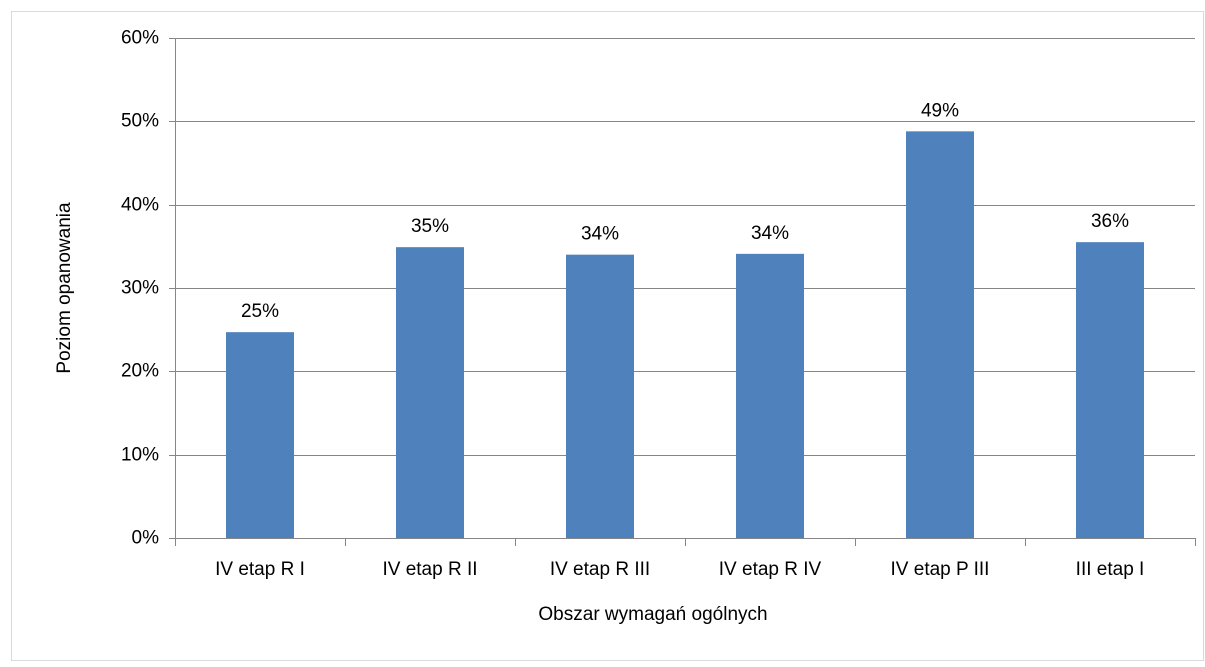 The height and width of the screenshot is (667, 1205). I want to click on value-label: 25%, so click(260, 311).